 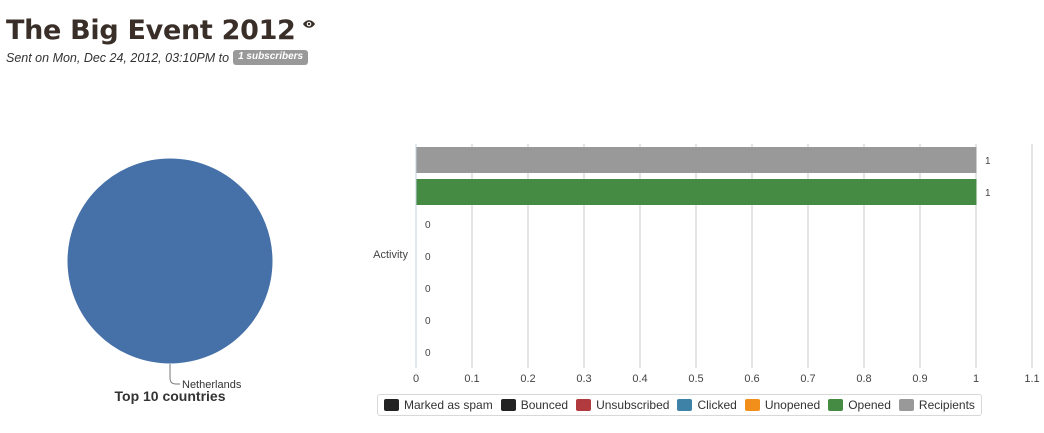 I want to click on page-title: The Big Event 2012, so click(x=151, y=30).